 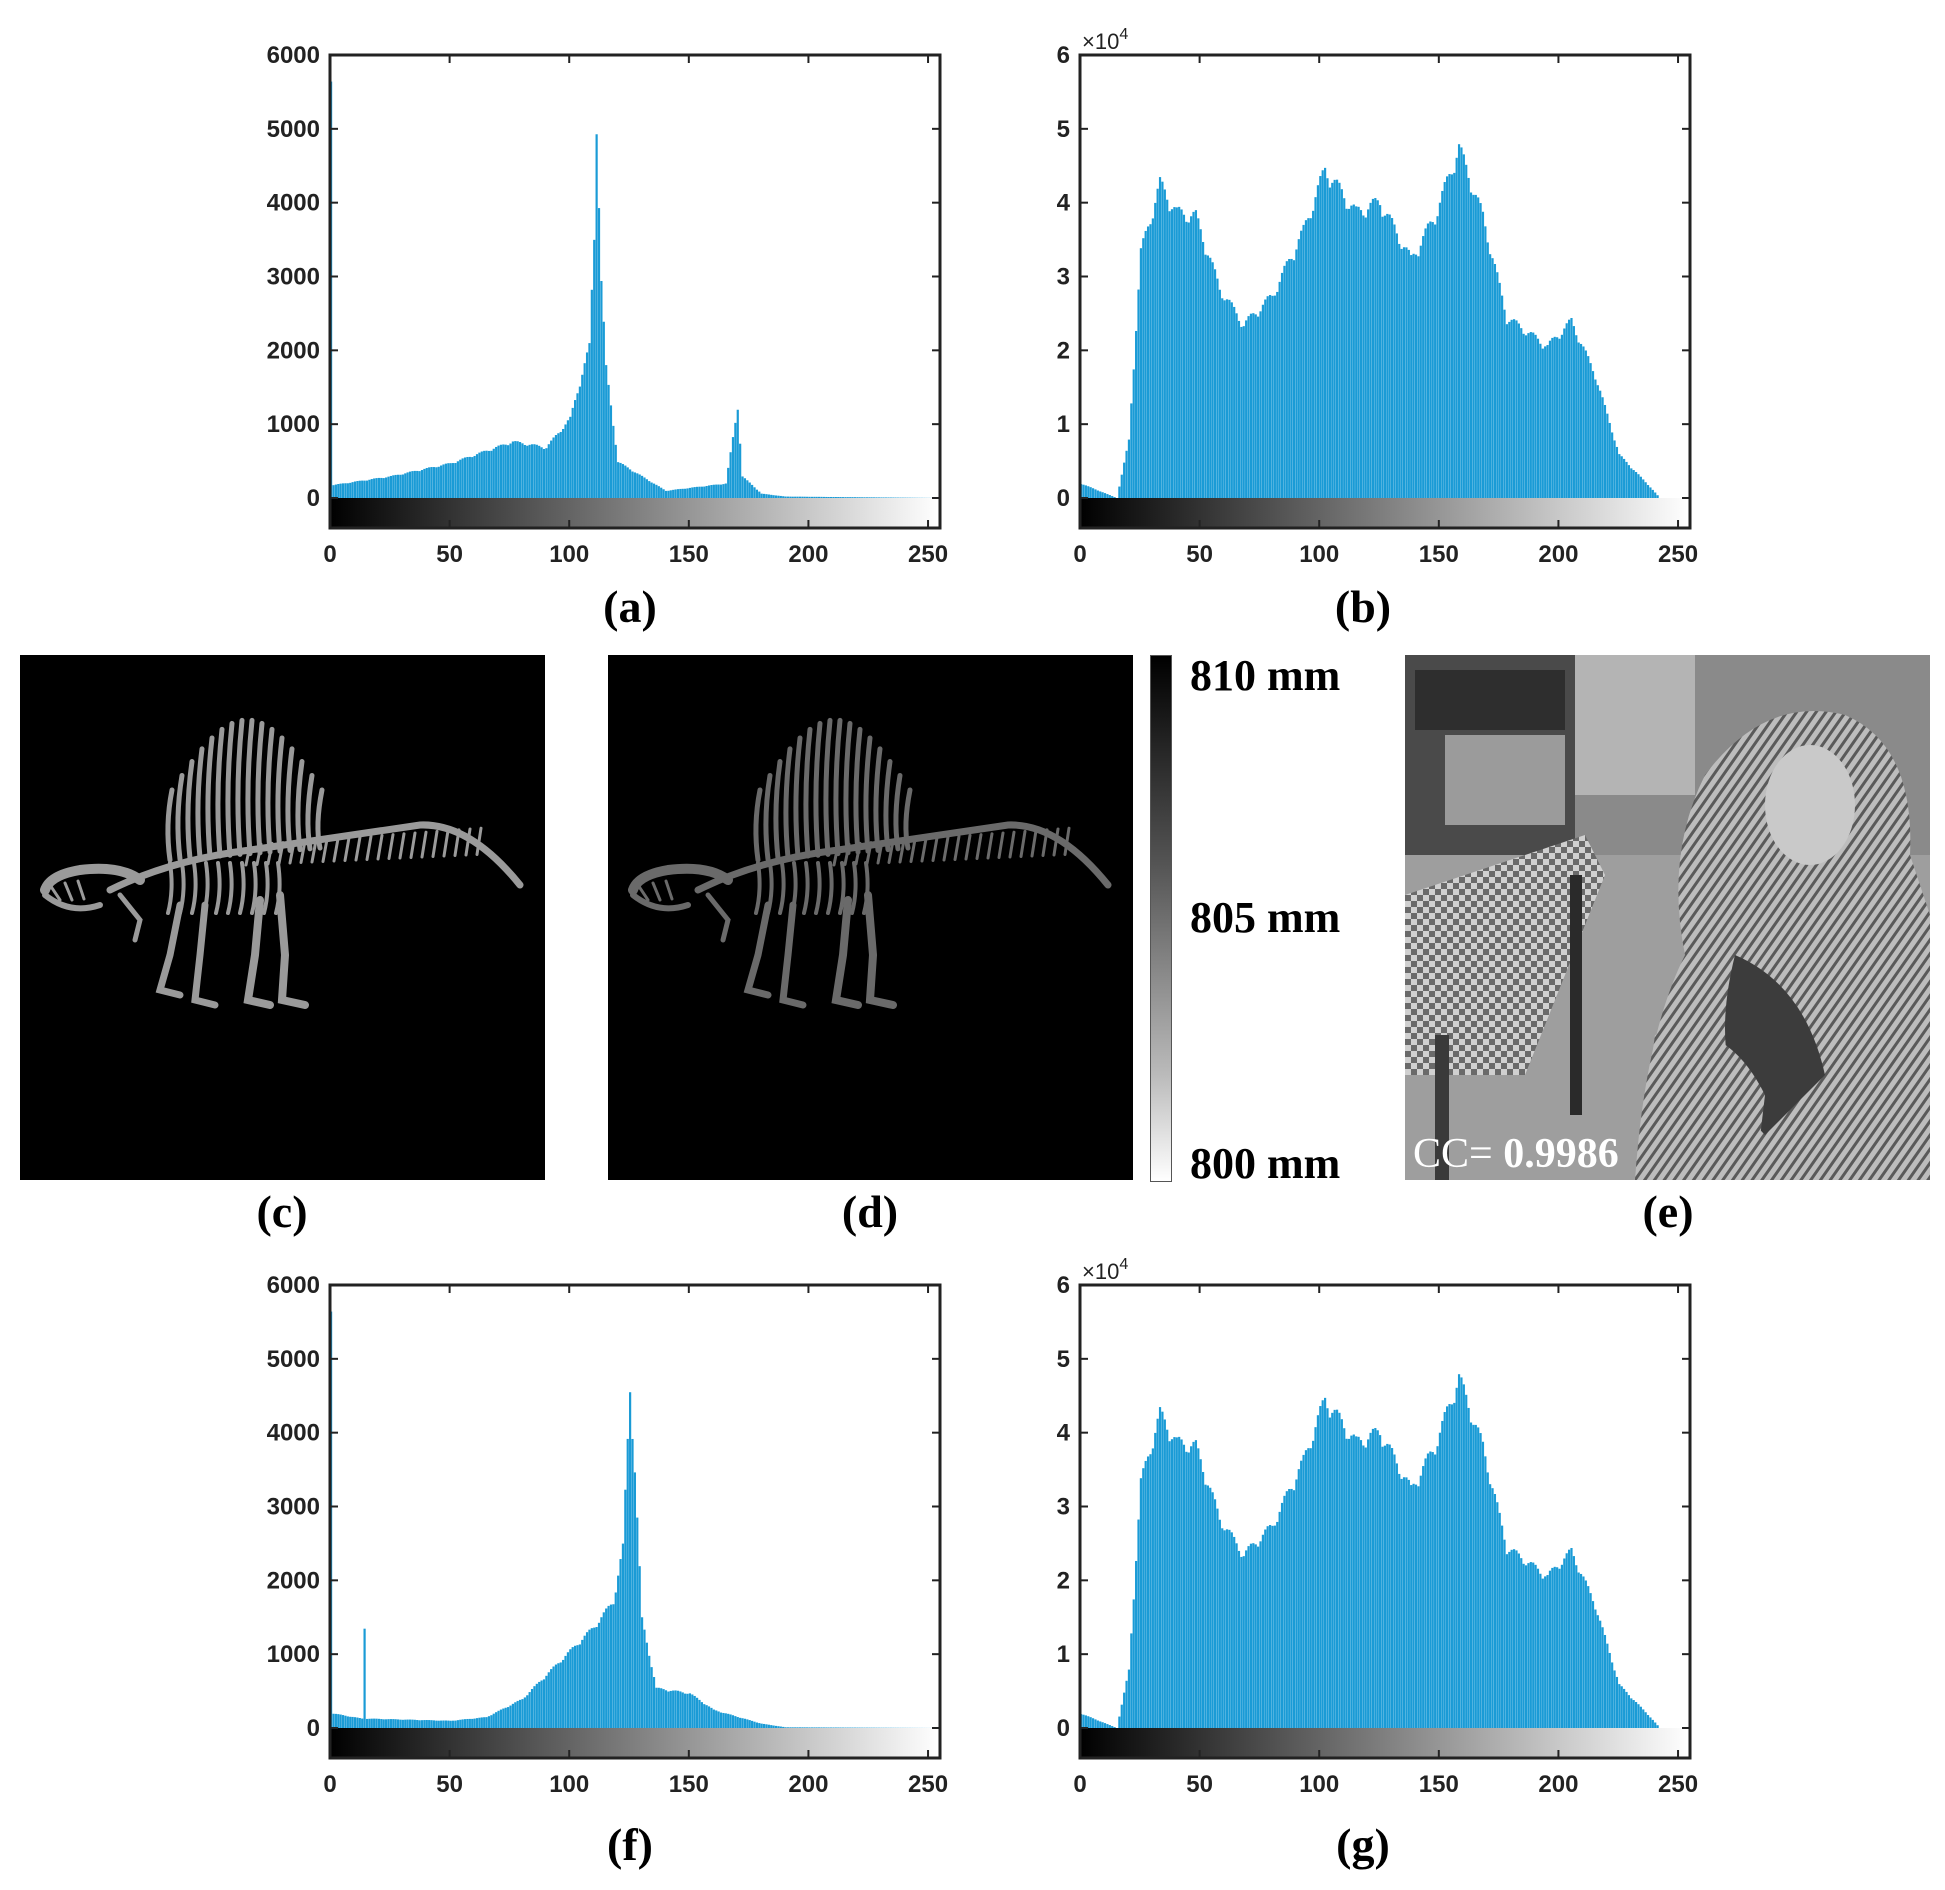 What do you see at coordinates (607, 305) in the screenshot?
I see `histogram-a: 0 1000 2000 3000 4000 5000 6000 0 50 100 150 200 250` at bounding box center [607, 305].